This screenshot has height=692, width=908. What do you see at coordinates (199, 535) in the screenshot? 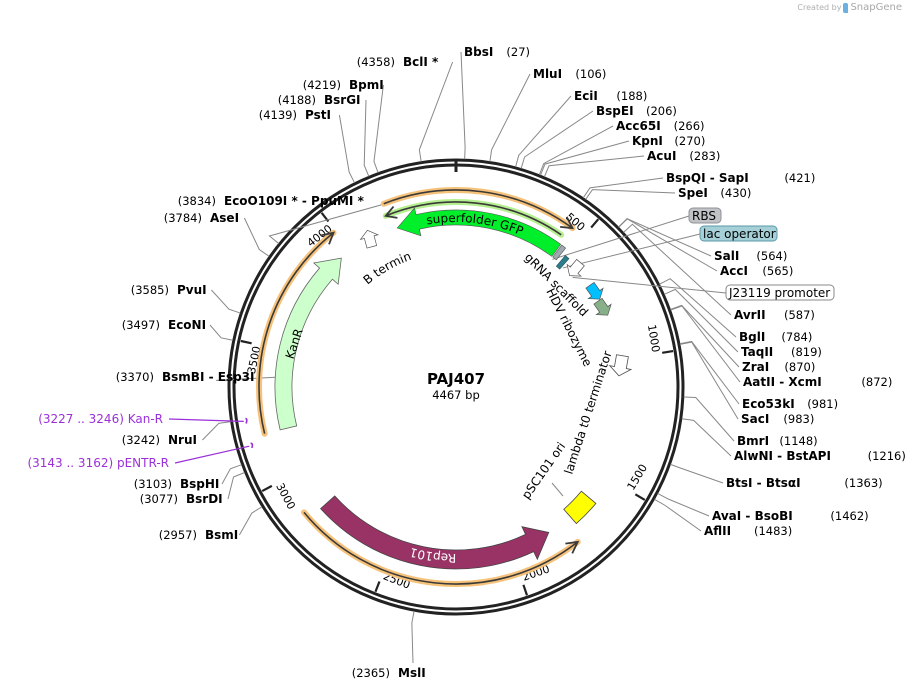
I see `site-left: (2957) BsmI` at bounding box center [199, 535].